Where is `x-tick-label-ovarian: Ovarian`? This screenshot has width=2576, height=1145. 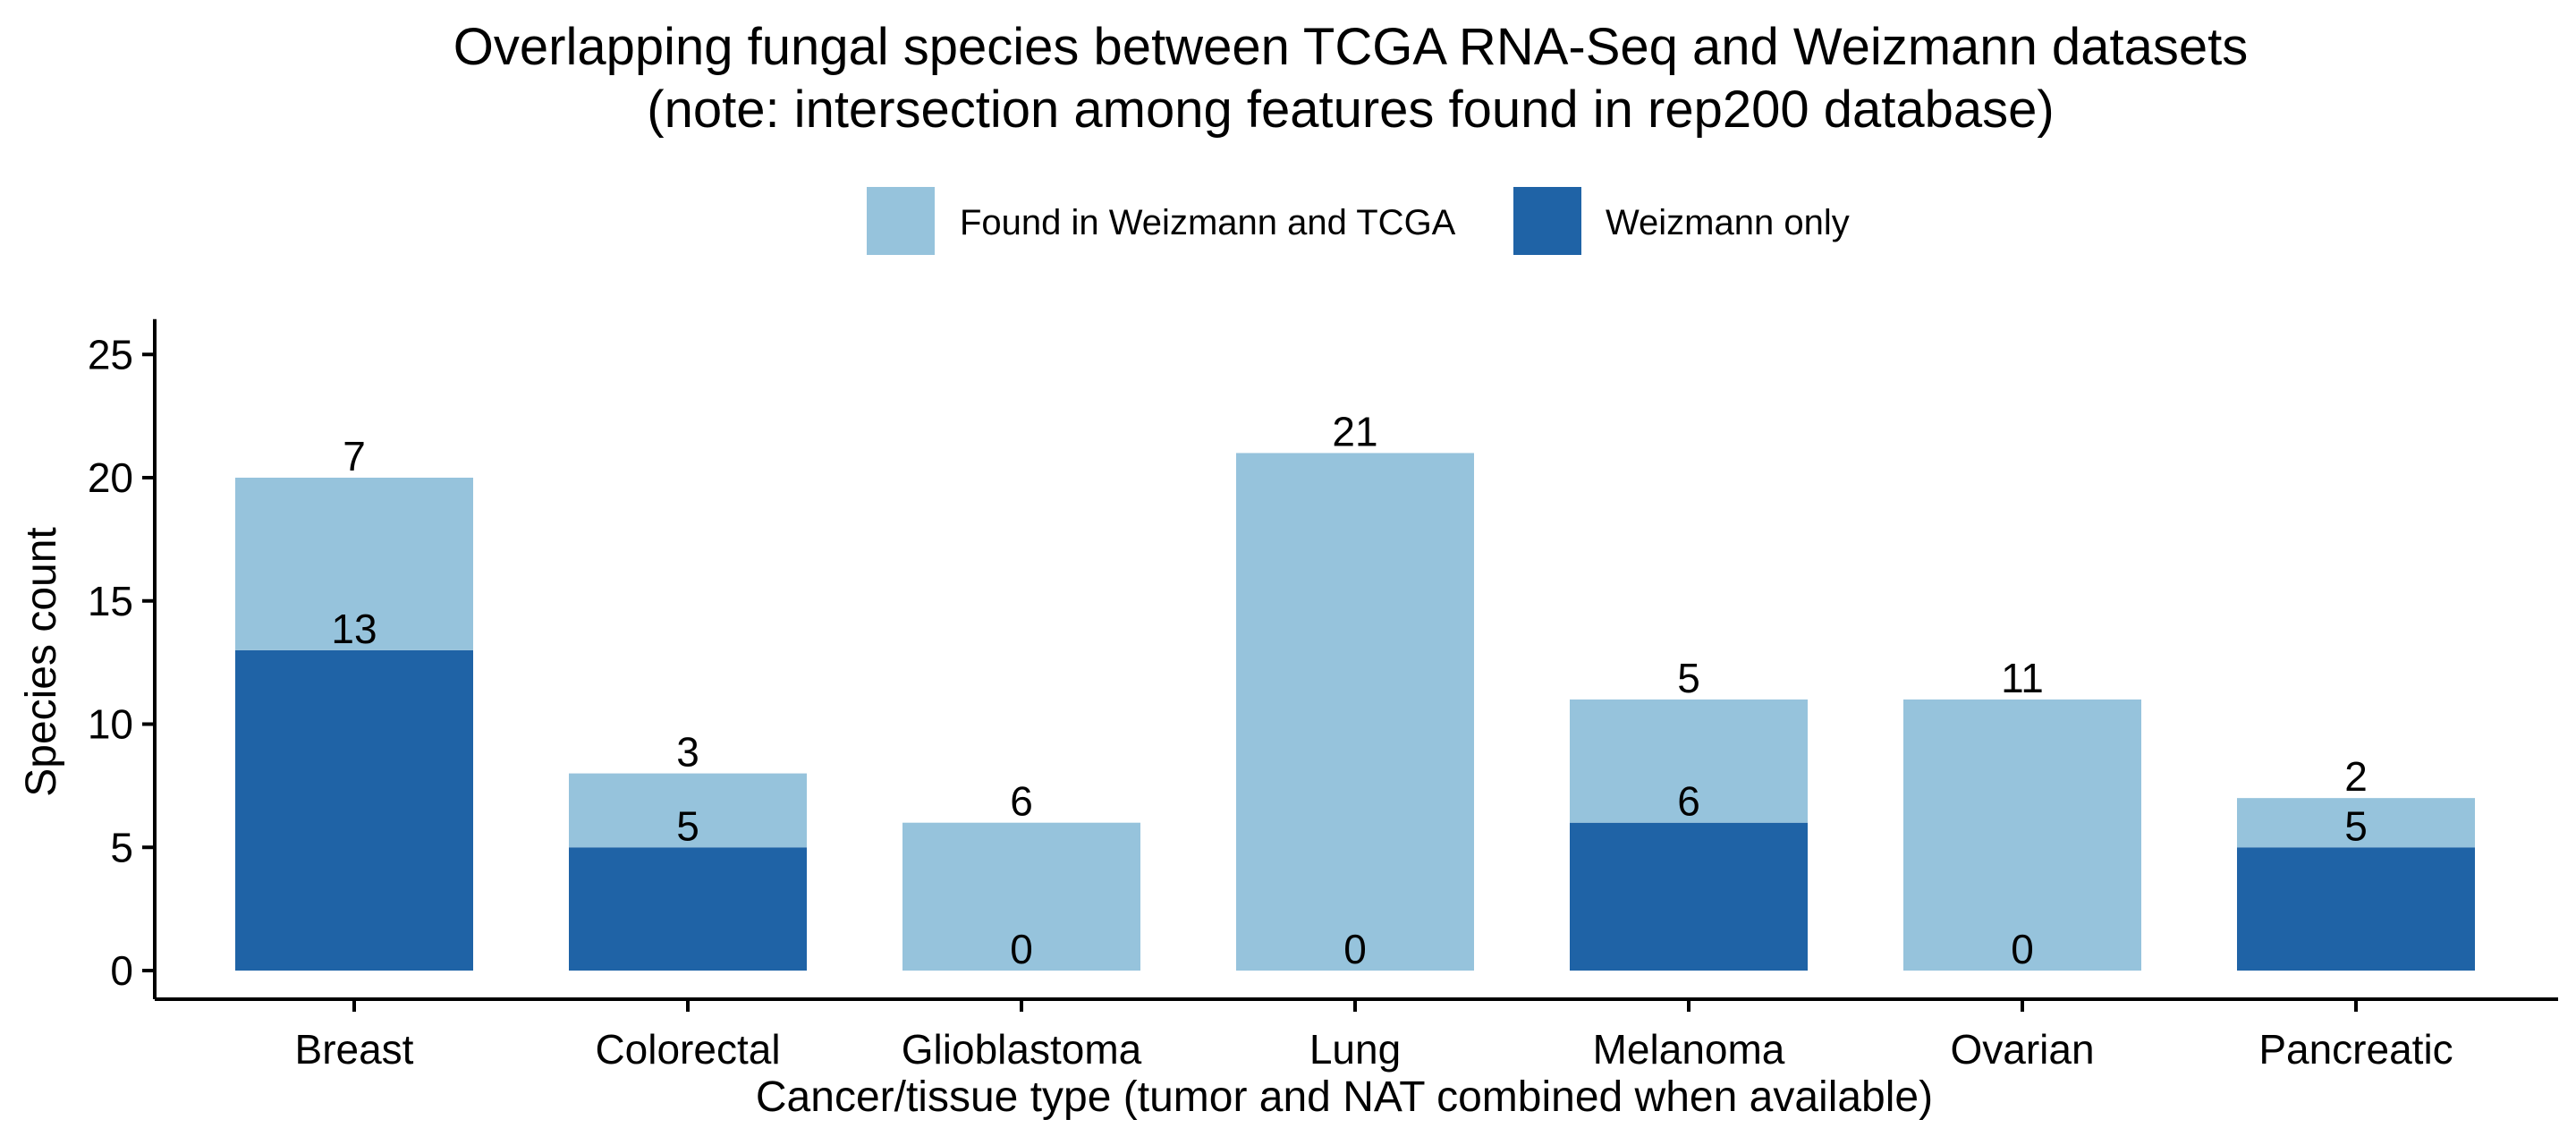
x-tick-label-ovarian: Ovarian is located at coordinates (2022, 1049).